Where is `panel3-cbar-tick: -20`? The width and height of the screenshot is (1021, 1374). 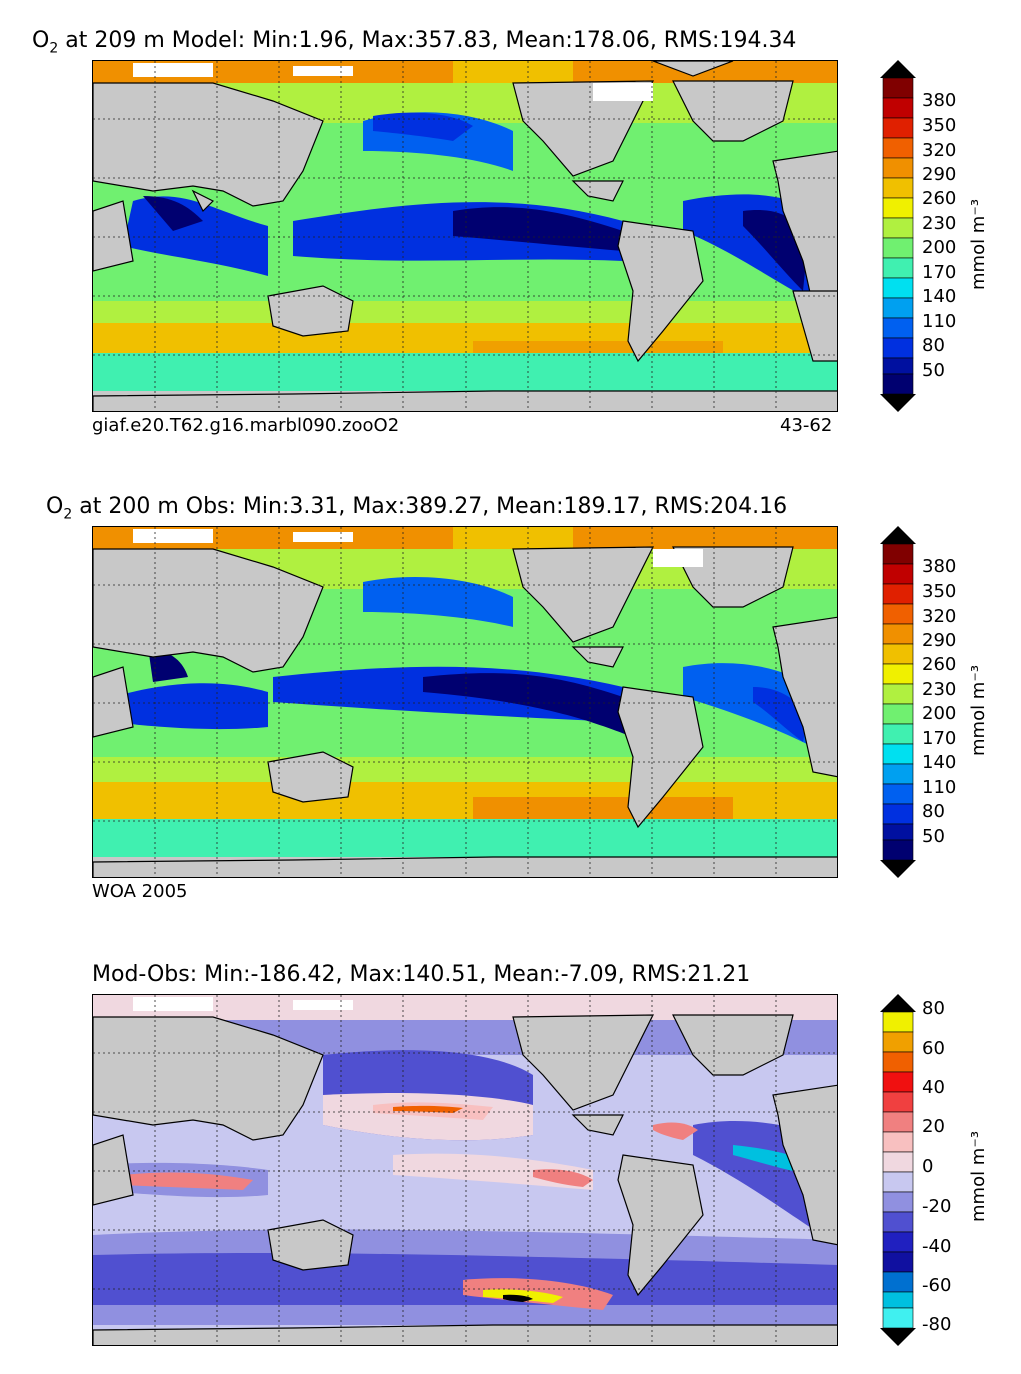 panel3-cbar-tick: -20 is located at coordinates (937, 1206).